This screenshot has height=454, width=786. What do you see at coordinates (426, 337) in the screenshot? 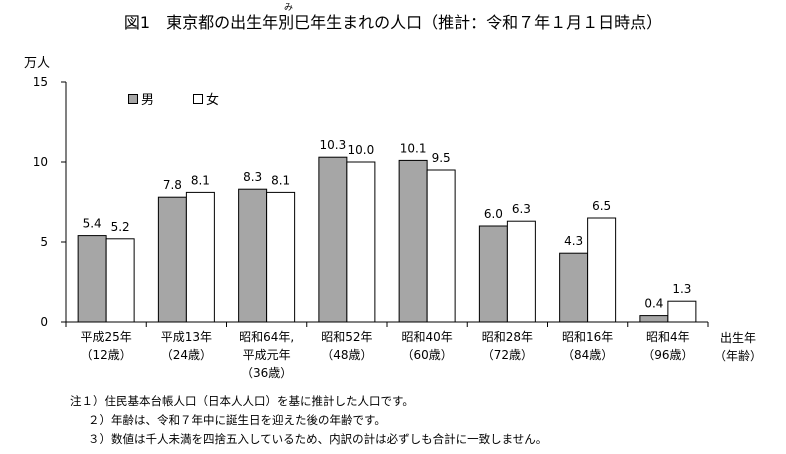
I see `x-tick-label: 昭和40年` at bounding box center [426, 337].